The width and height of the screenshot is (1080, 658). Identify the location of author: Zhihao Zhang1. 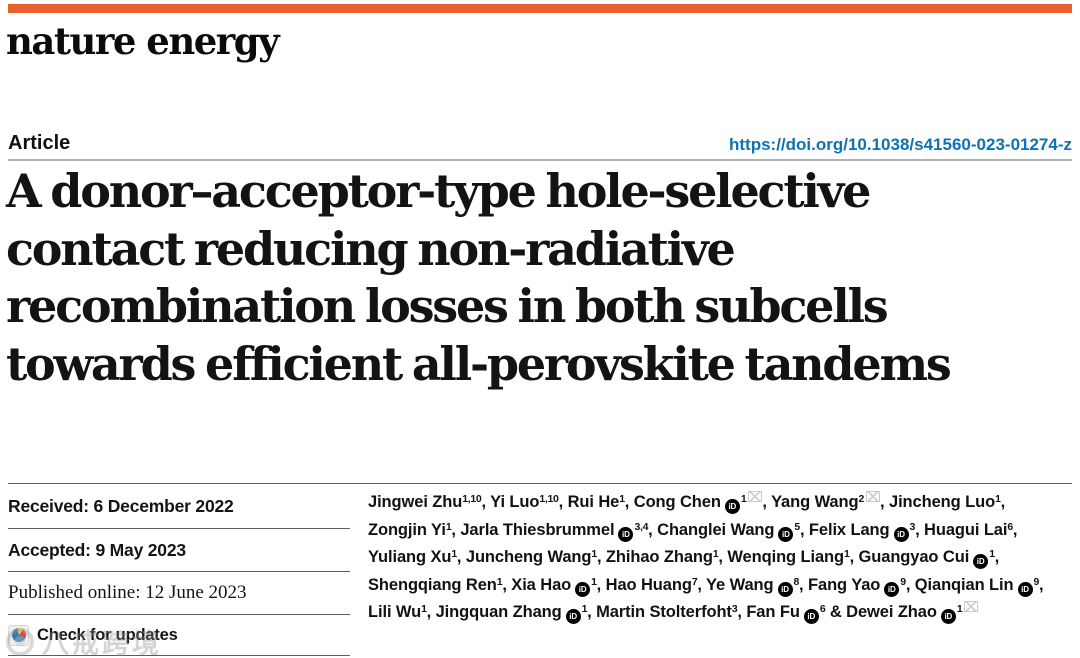
(662, 557).